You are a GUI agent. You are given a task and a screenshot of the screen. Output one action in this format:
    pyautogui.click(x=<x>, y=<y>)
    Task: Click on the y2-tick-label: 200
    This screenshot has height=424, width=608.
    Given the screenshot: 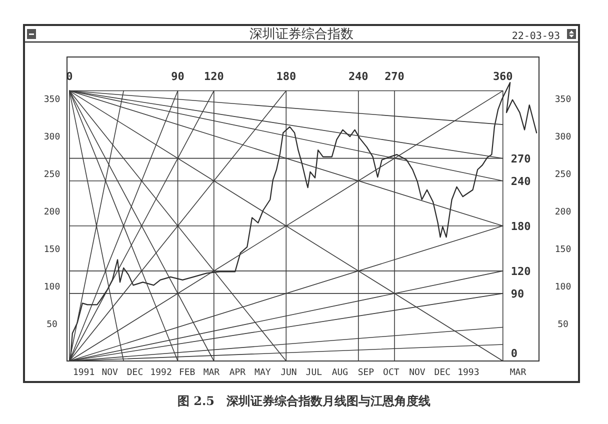 What is the action you would take?
    pyautogui.click(x=563, y=212)
    